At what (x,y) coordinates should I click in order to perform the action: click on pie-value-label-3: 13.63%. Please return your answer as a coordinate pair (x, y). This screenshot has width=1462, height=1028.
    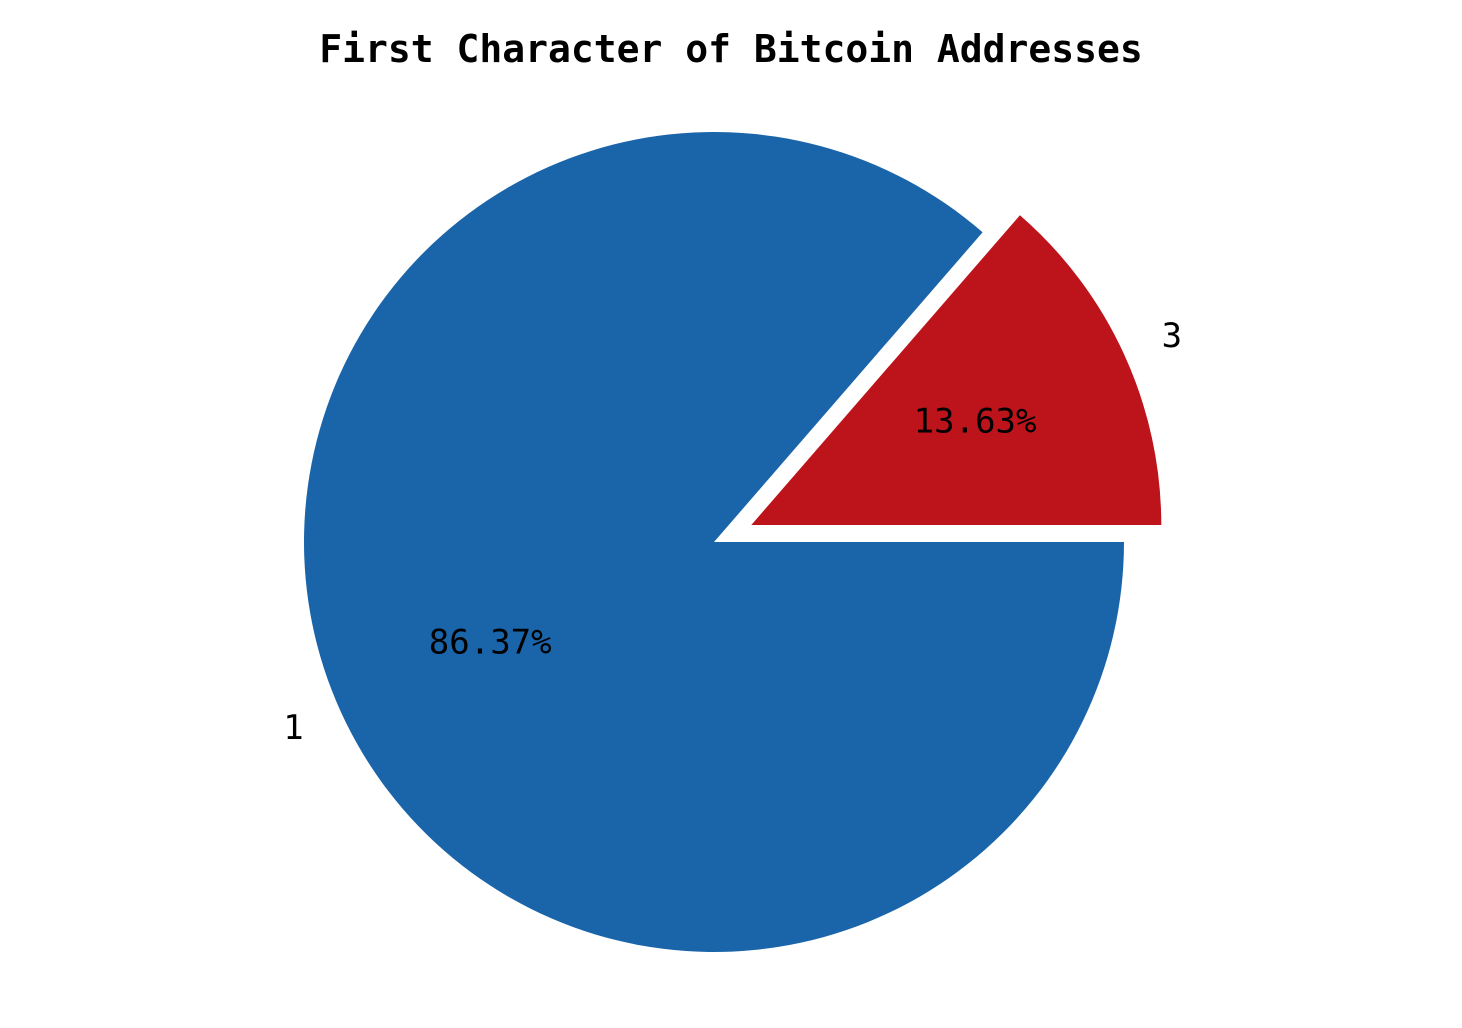
    Looking at the image, I should click on (975, 421).